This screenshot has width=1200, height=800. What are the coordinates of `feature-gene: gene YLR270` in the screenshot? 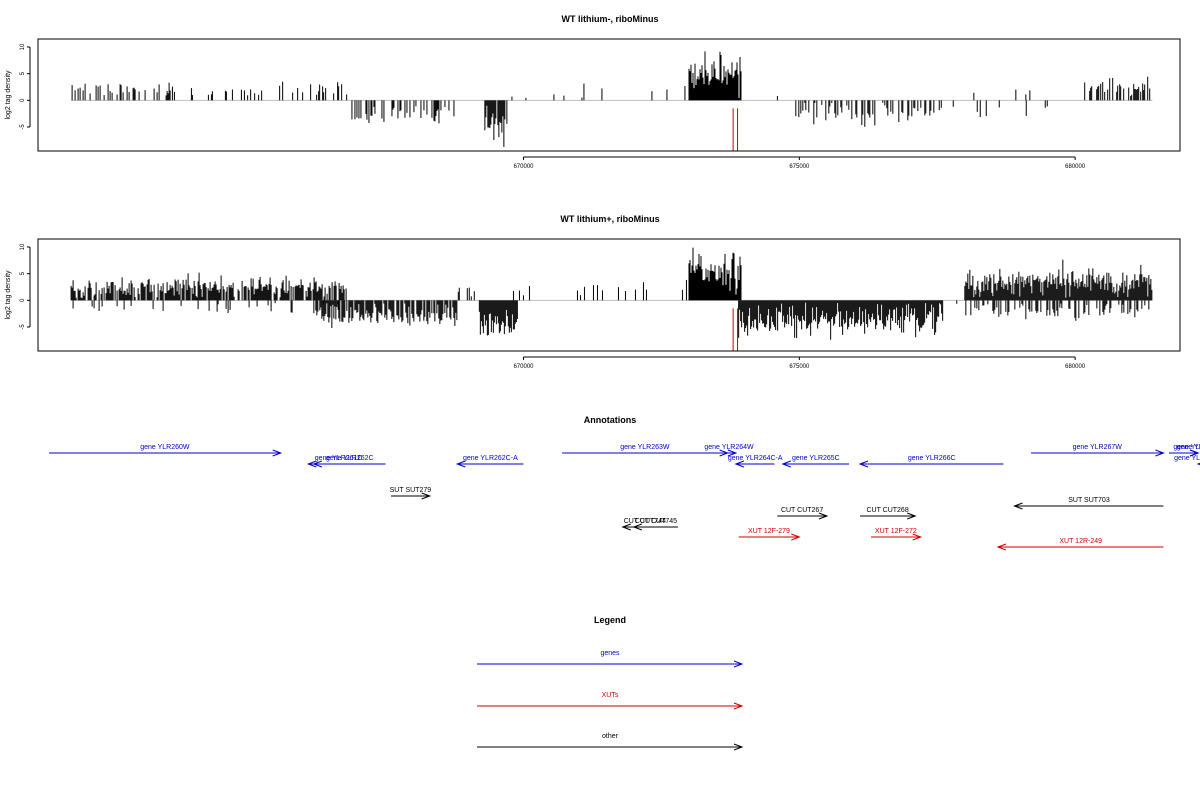 It's located at (1188, 450).